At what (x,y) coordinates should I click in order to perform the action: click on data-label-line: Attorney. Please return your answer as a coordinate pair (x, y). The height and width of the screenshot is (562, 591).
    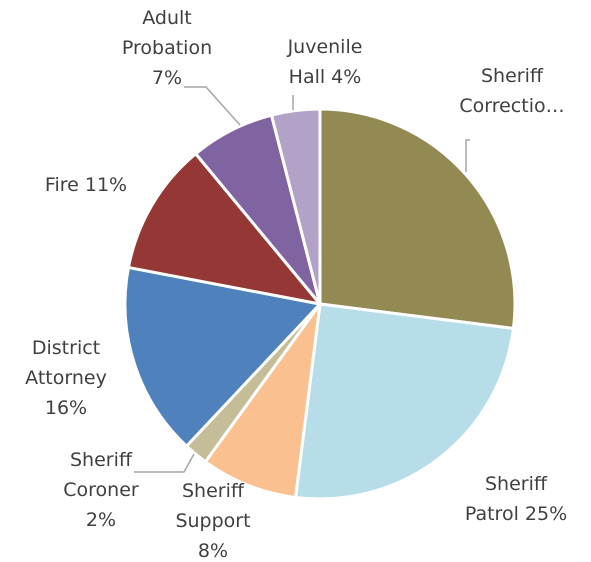
    Looking at the image, I should click on (66, 378).